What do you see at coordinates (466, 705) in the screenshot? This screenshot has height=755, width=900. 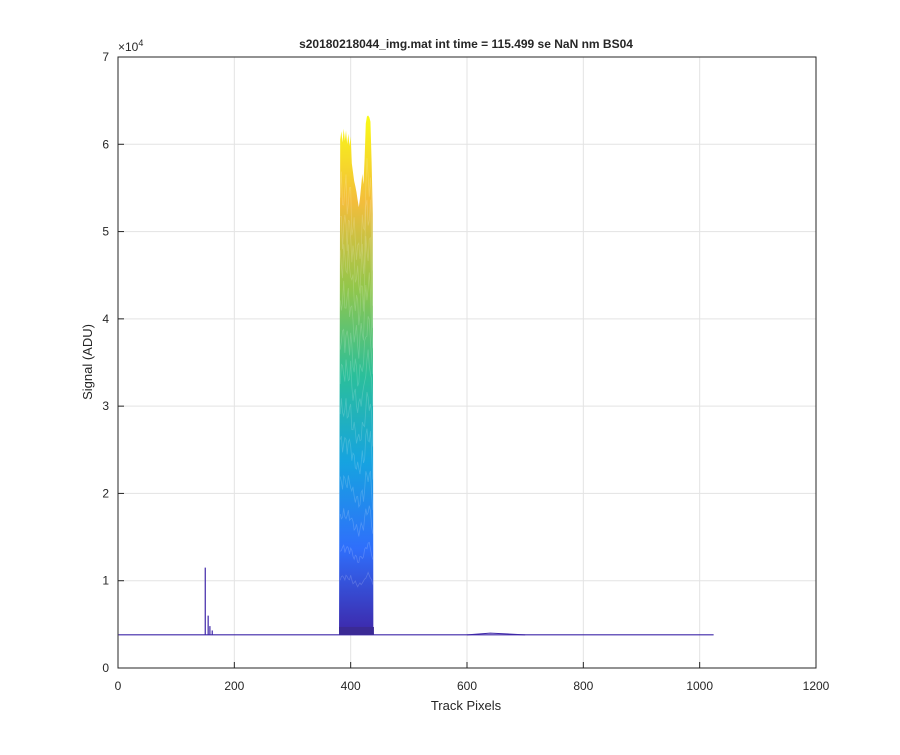 I see `x-axis-label: Track Pixels` at bounding box center [466, 705].